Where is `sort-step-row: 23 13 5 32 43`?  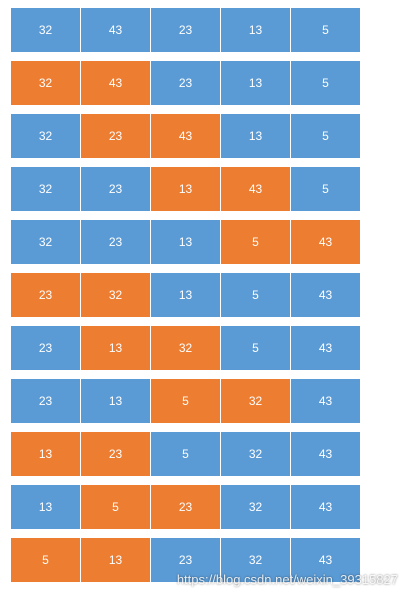
sort-step-row: 23 13 5 32 43 is located at coordinates (186, 401).